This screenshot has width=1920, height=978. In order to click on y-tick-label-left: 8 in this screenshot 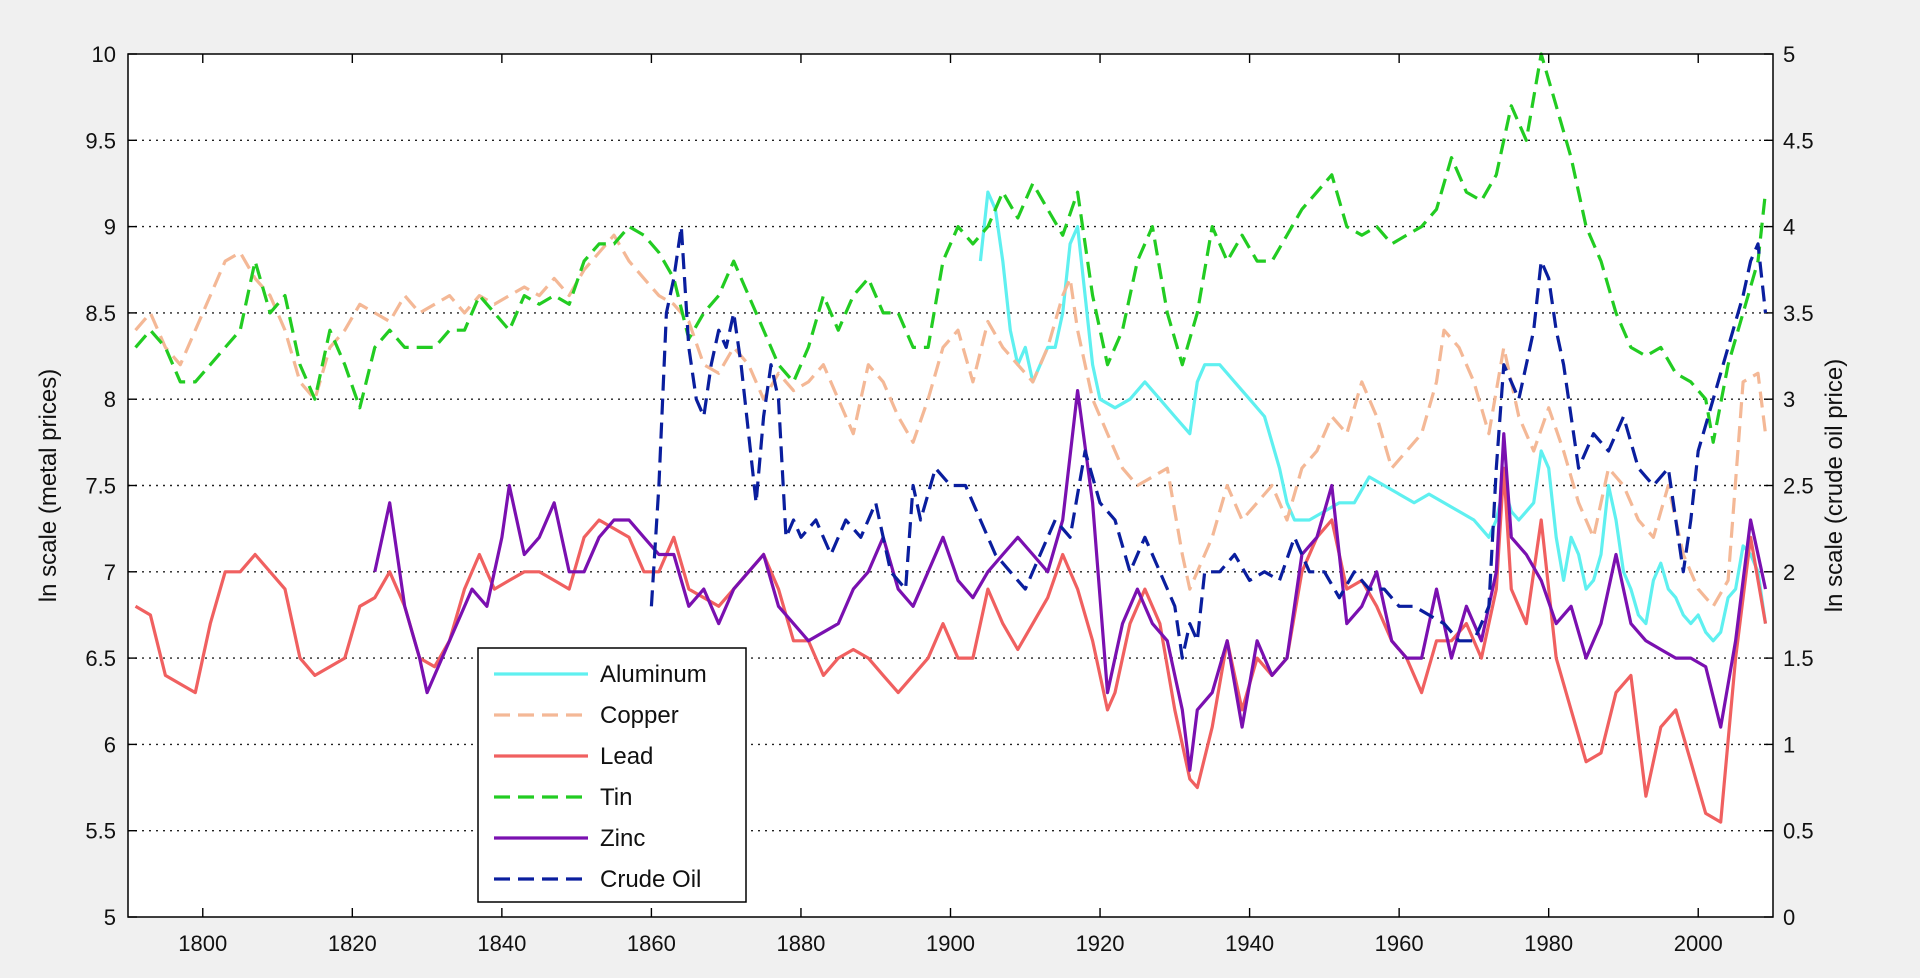, I will do `click(110, 399)`.